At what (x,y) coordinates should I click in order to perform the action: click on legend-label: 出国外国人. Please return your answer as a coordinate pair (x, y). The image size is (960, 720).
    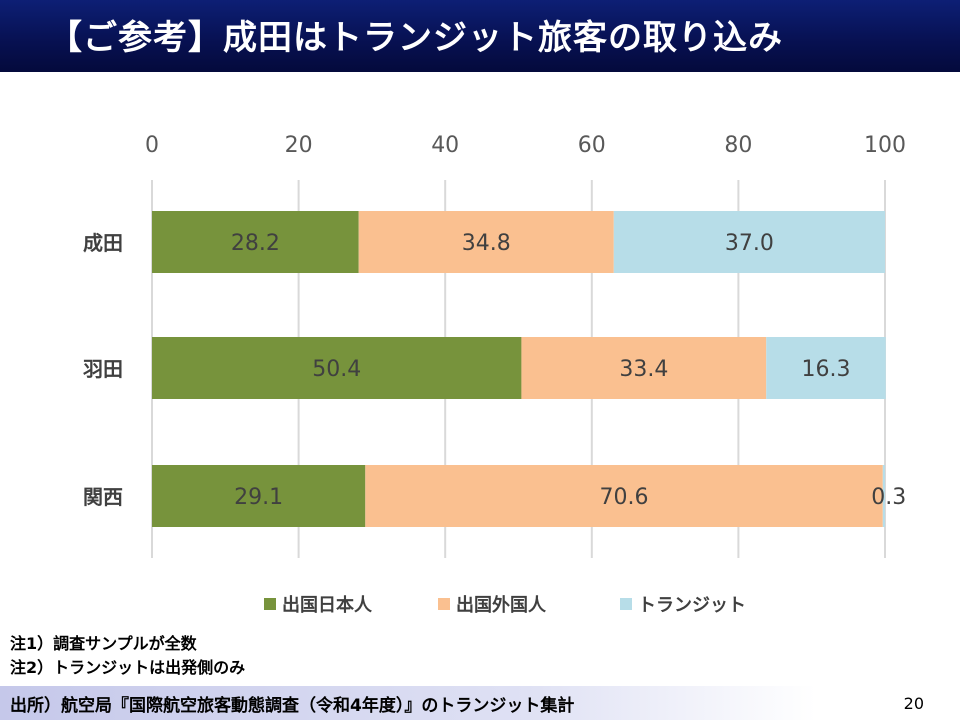
    Looking at the image, I should click on (501, 605).